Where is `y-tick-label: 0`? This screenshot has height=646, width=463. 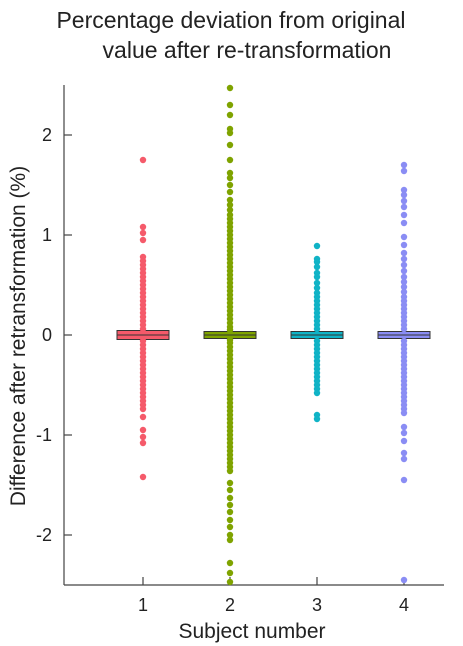 y-tick-label: 0 is located at coordinates (47, 335).